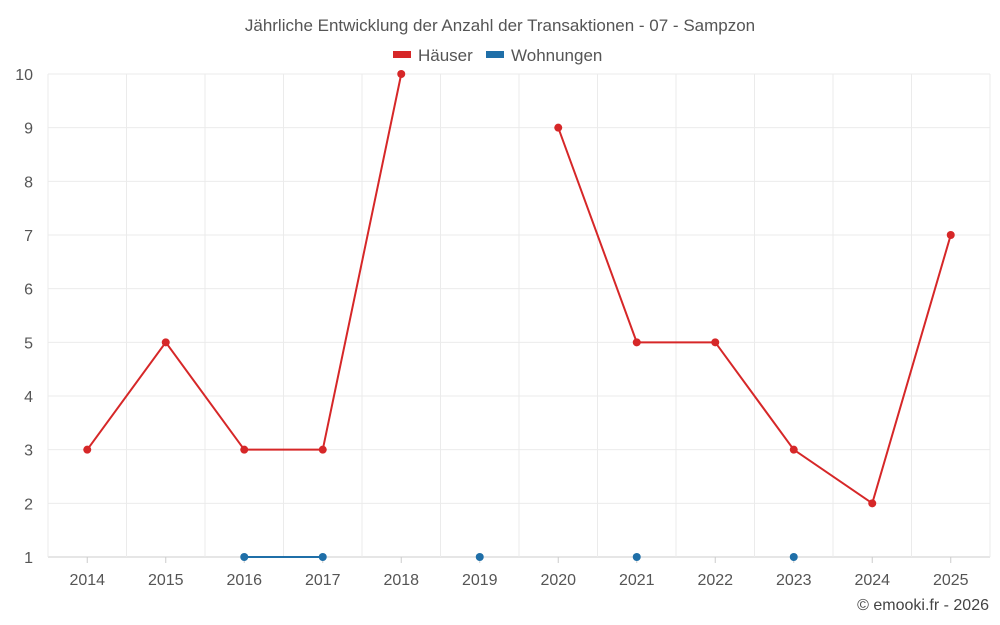 This screenshot has width=1000, height=625. I want to click on y-tick-label: 7, so click(28, 236).